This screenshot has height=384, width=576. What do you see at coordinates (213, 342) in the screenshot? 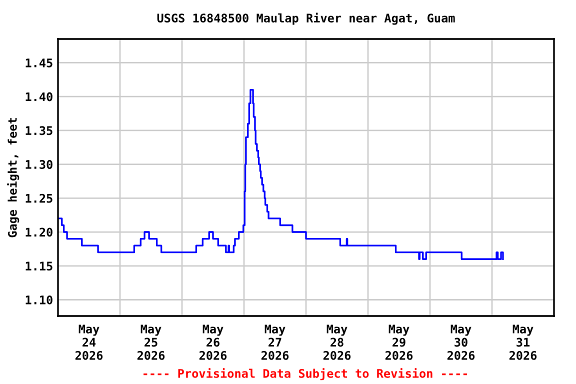
I see `x-tick-label: May 26 2026` at bounding box center [213, 342].